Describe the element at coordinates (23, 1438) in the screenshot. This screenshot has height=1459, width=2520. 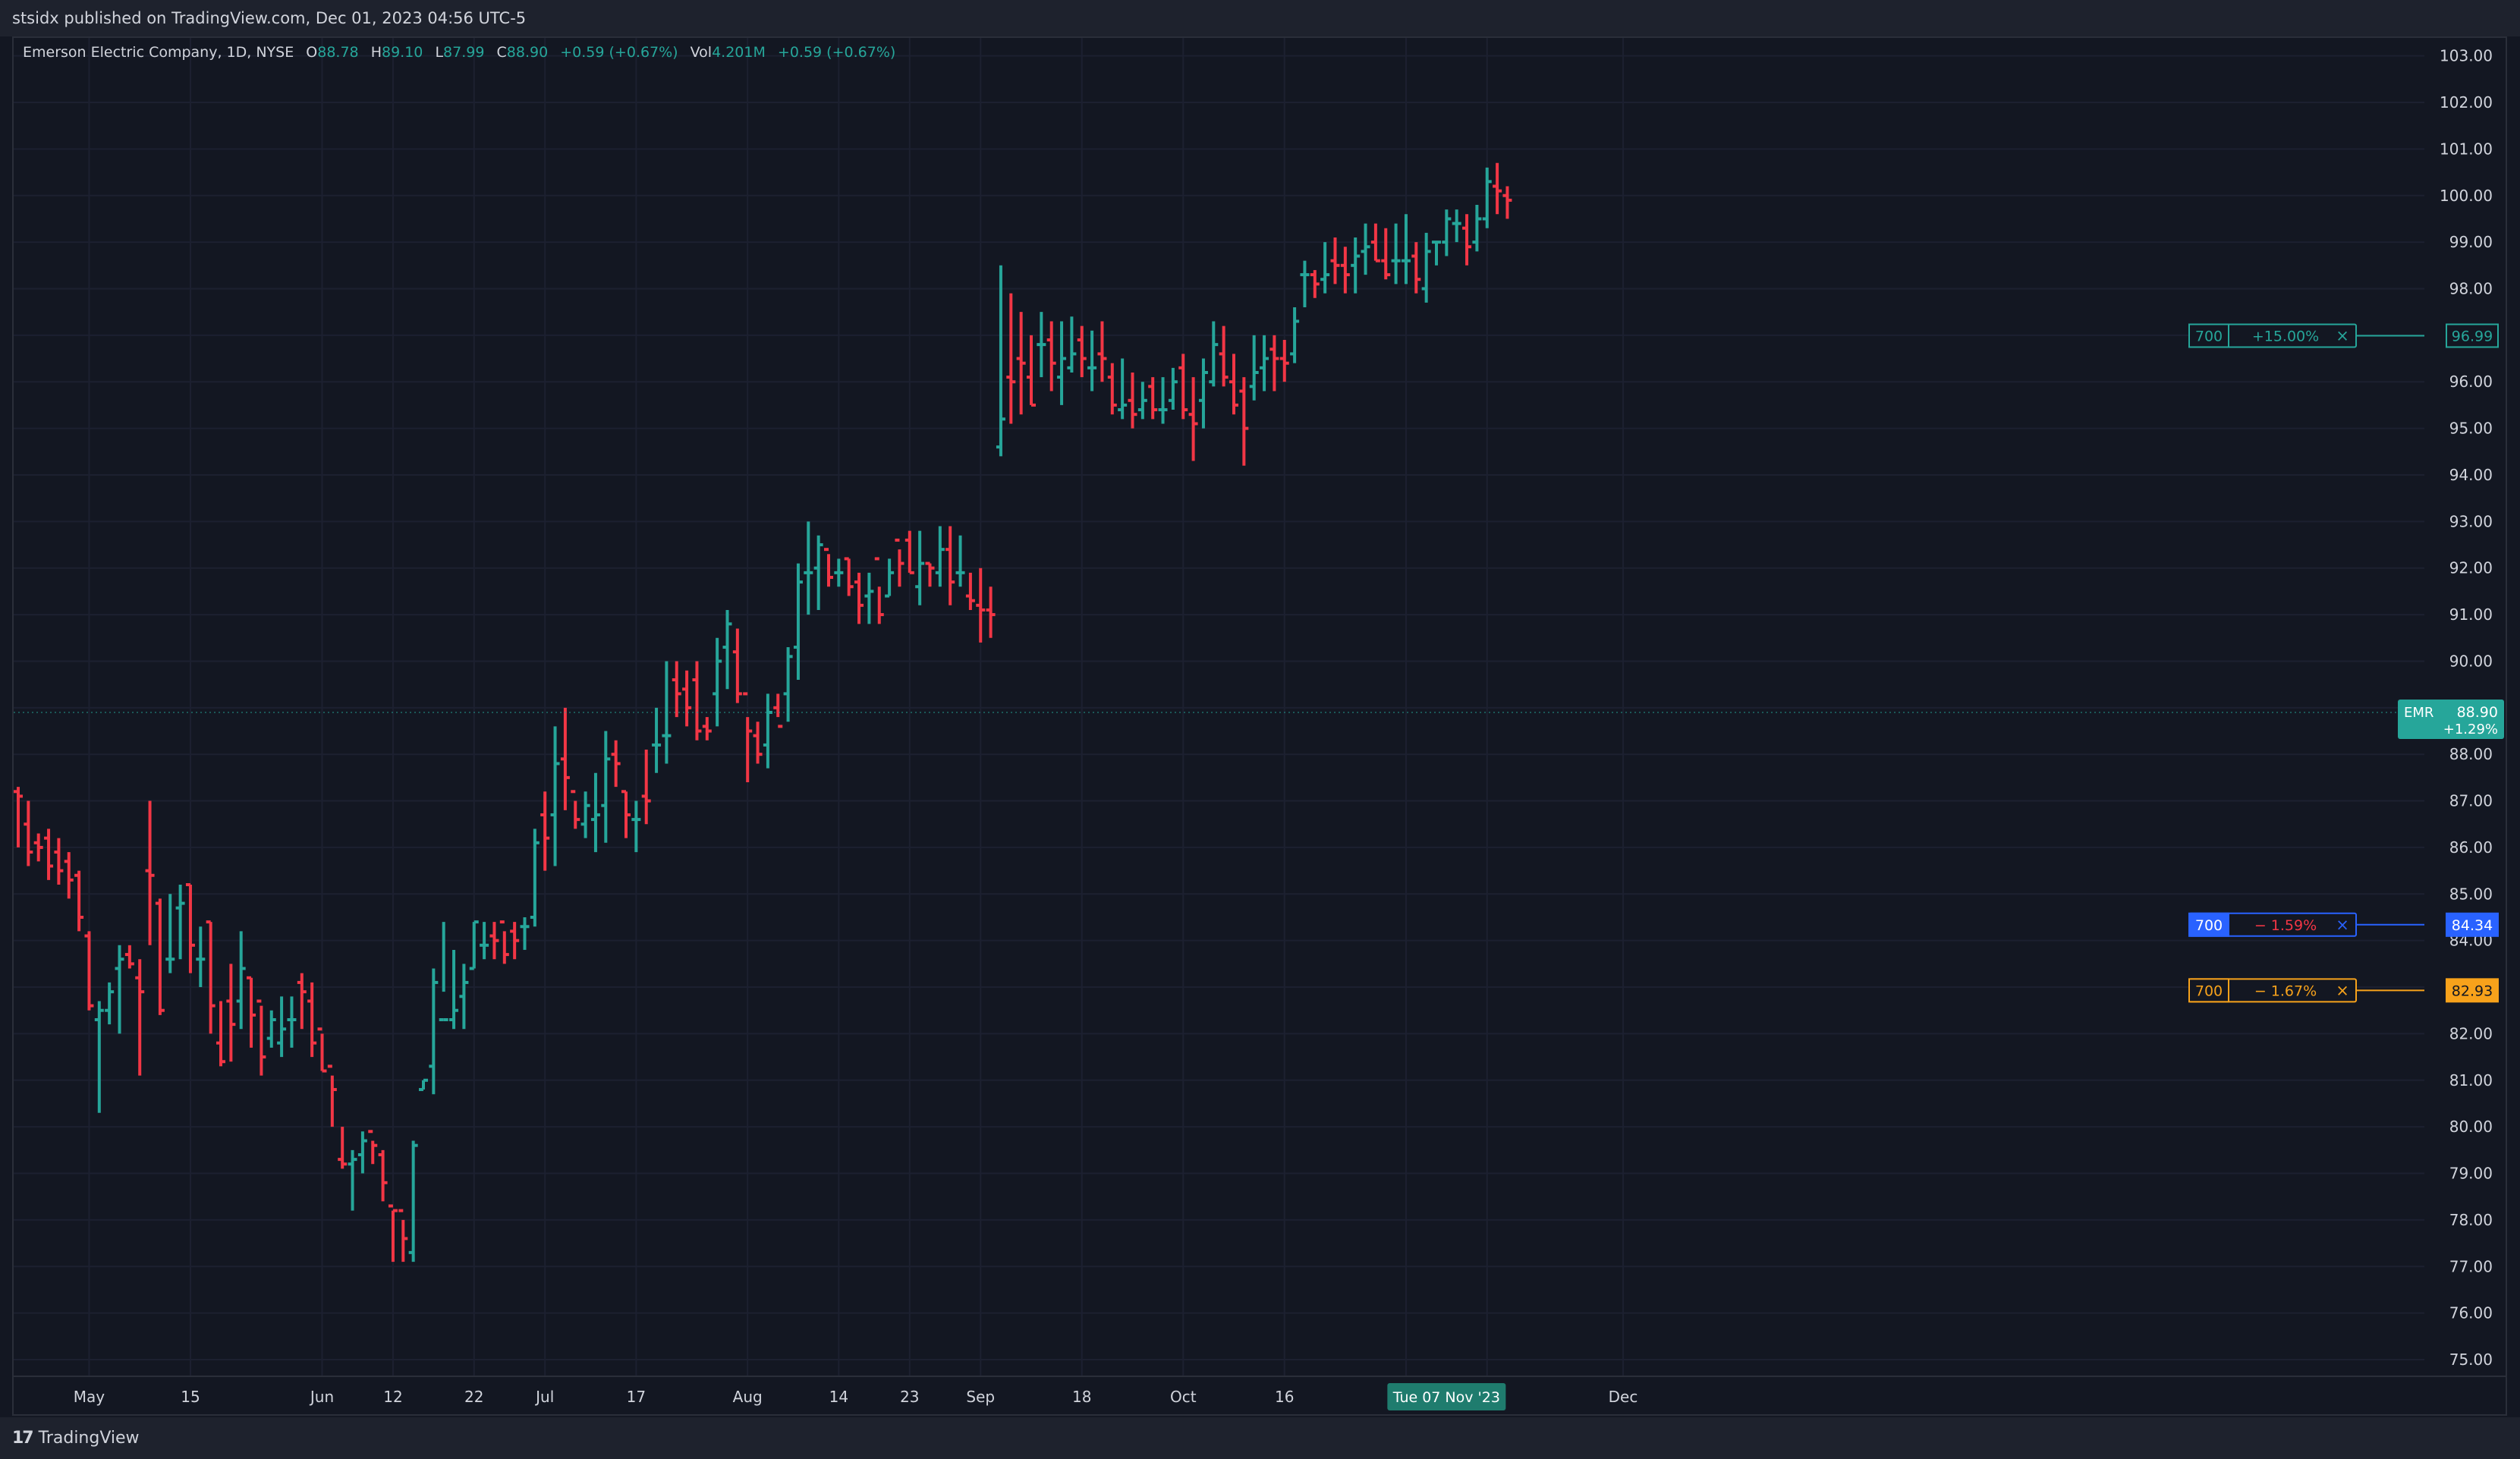
I see `tradingview-logo-icon: 17` at that location.